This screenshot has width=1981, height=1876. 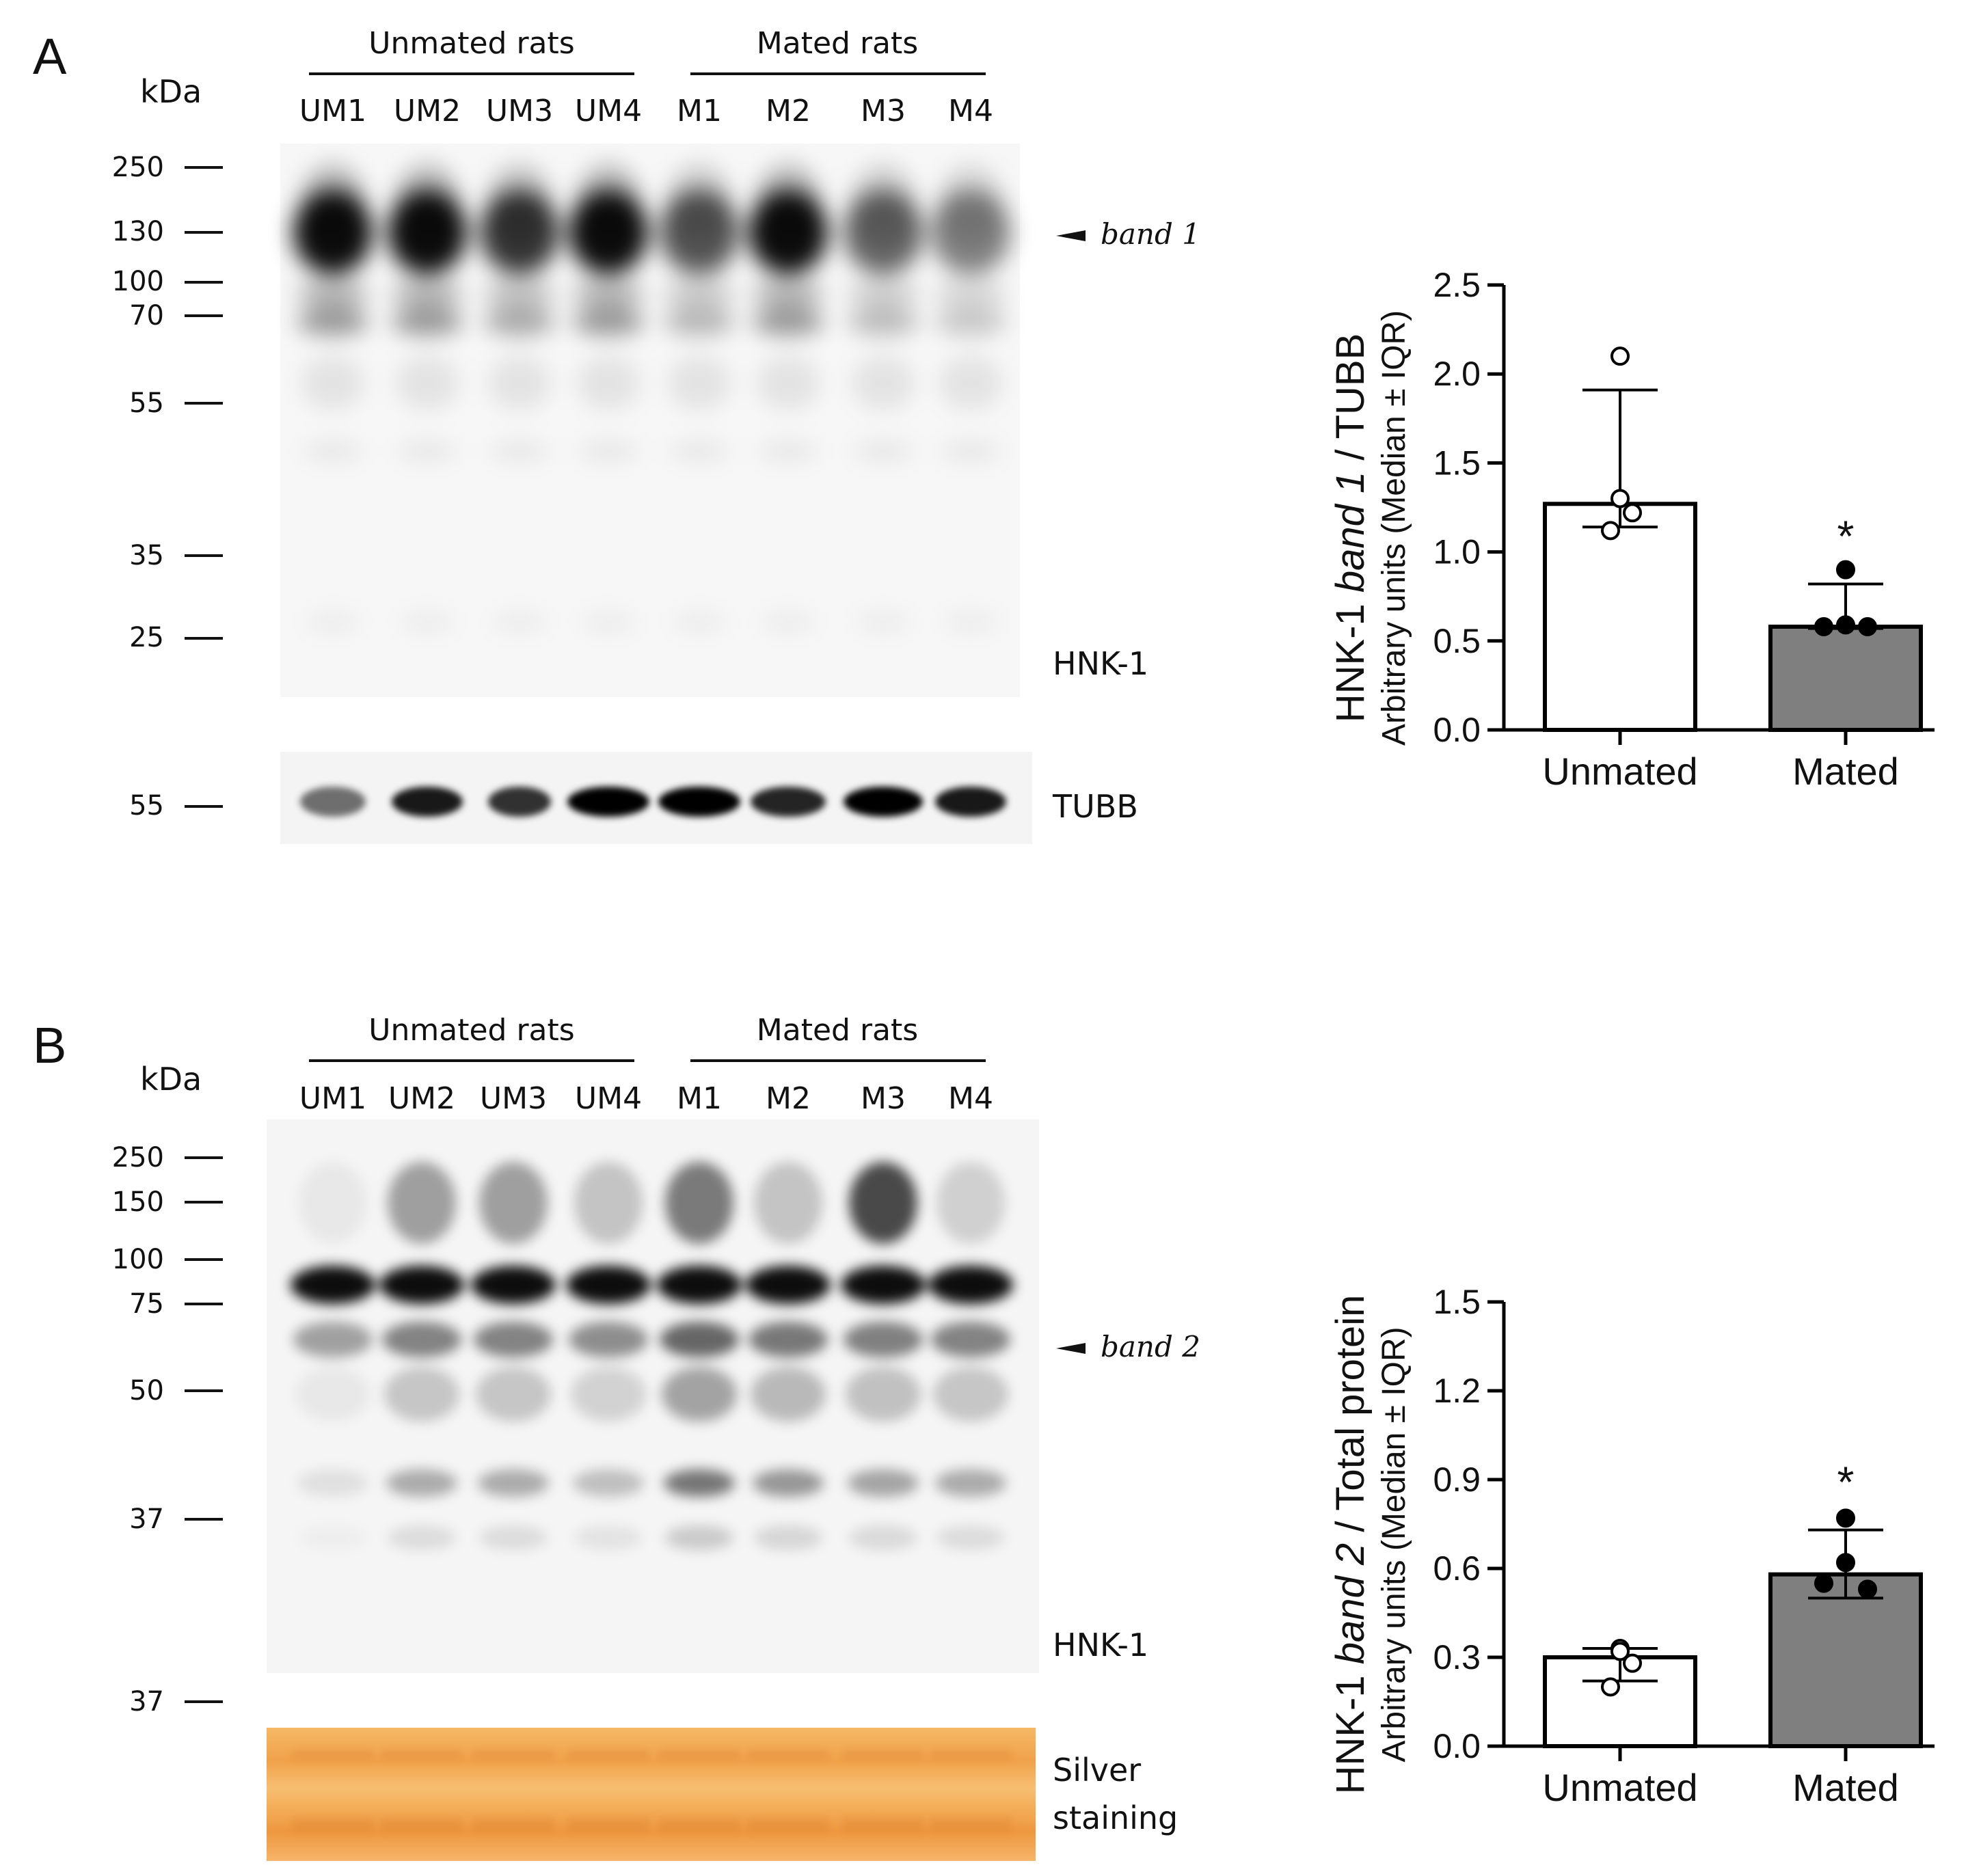 I want to click on y-axis-label-part: band 2, so click(x=1350, y=1604).